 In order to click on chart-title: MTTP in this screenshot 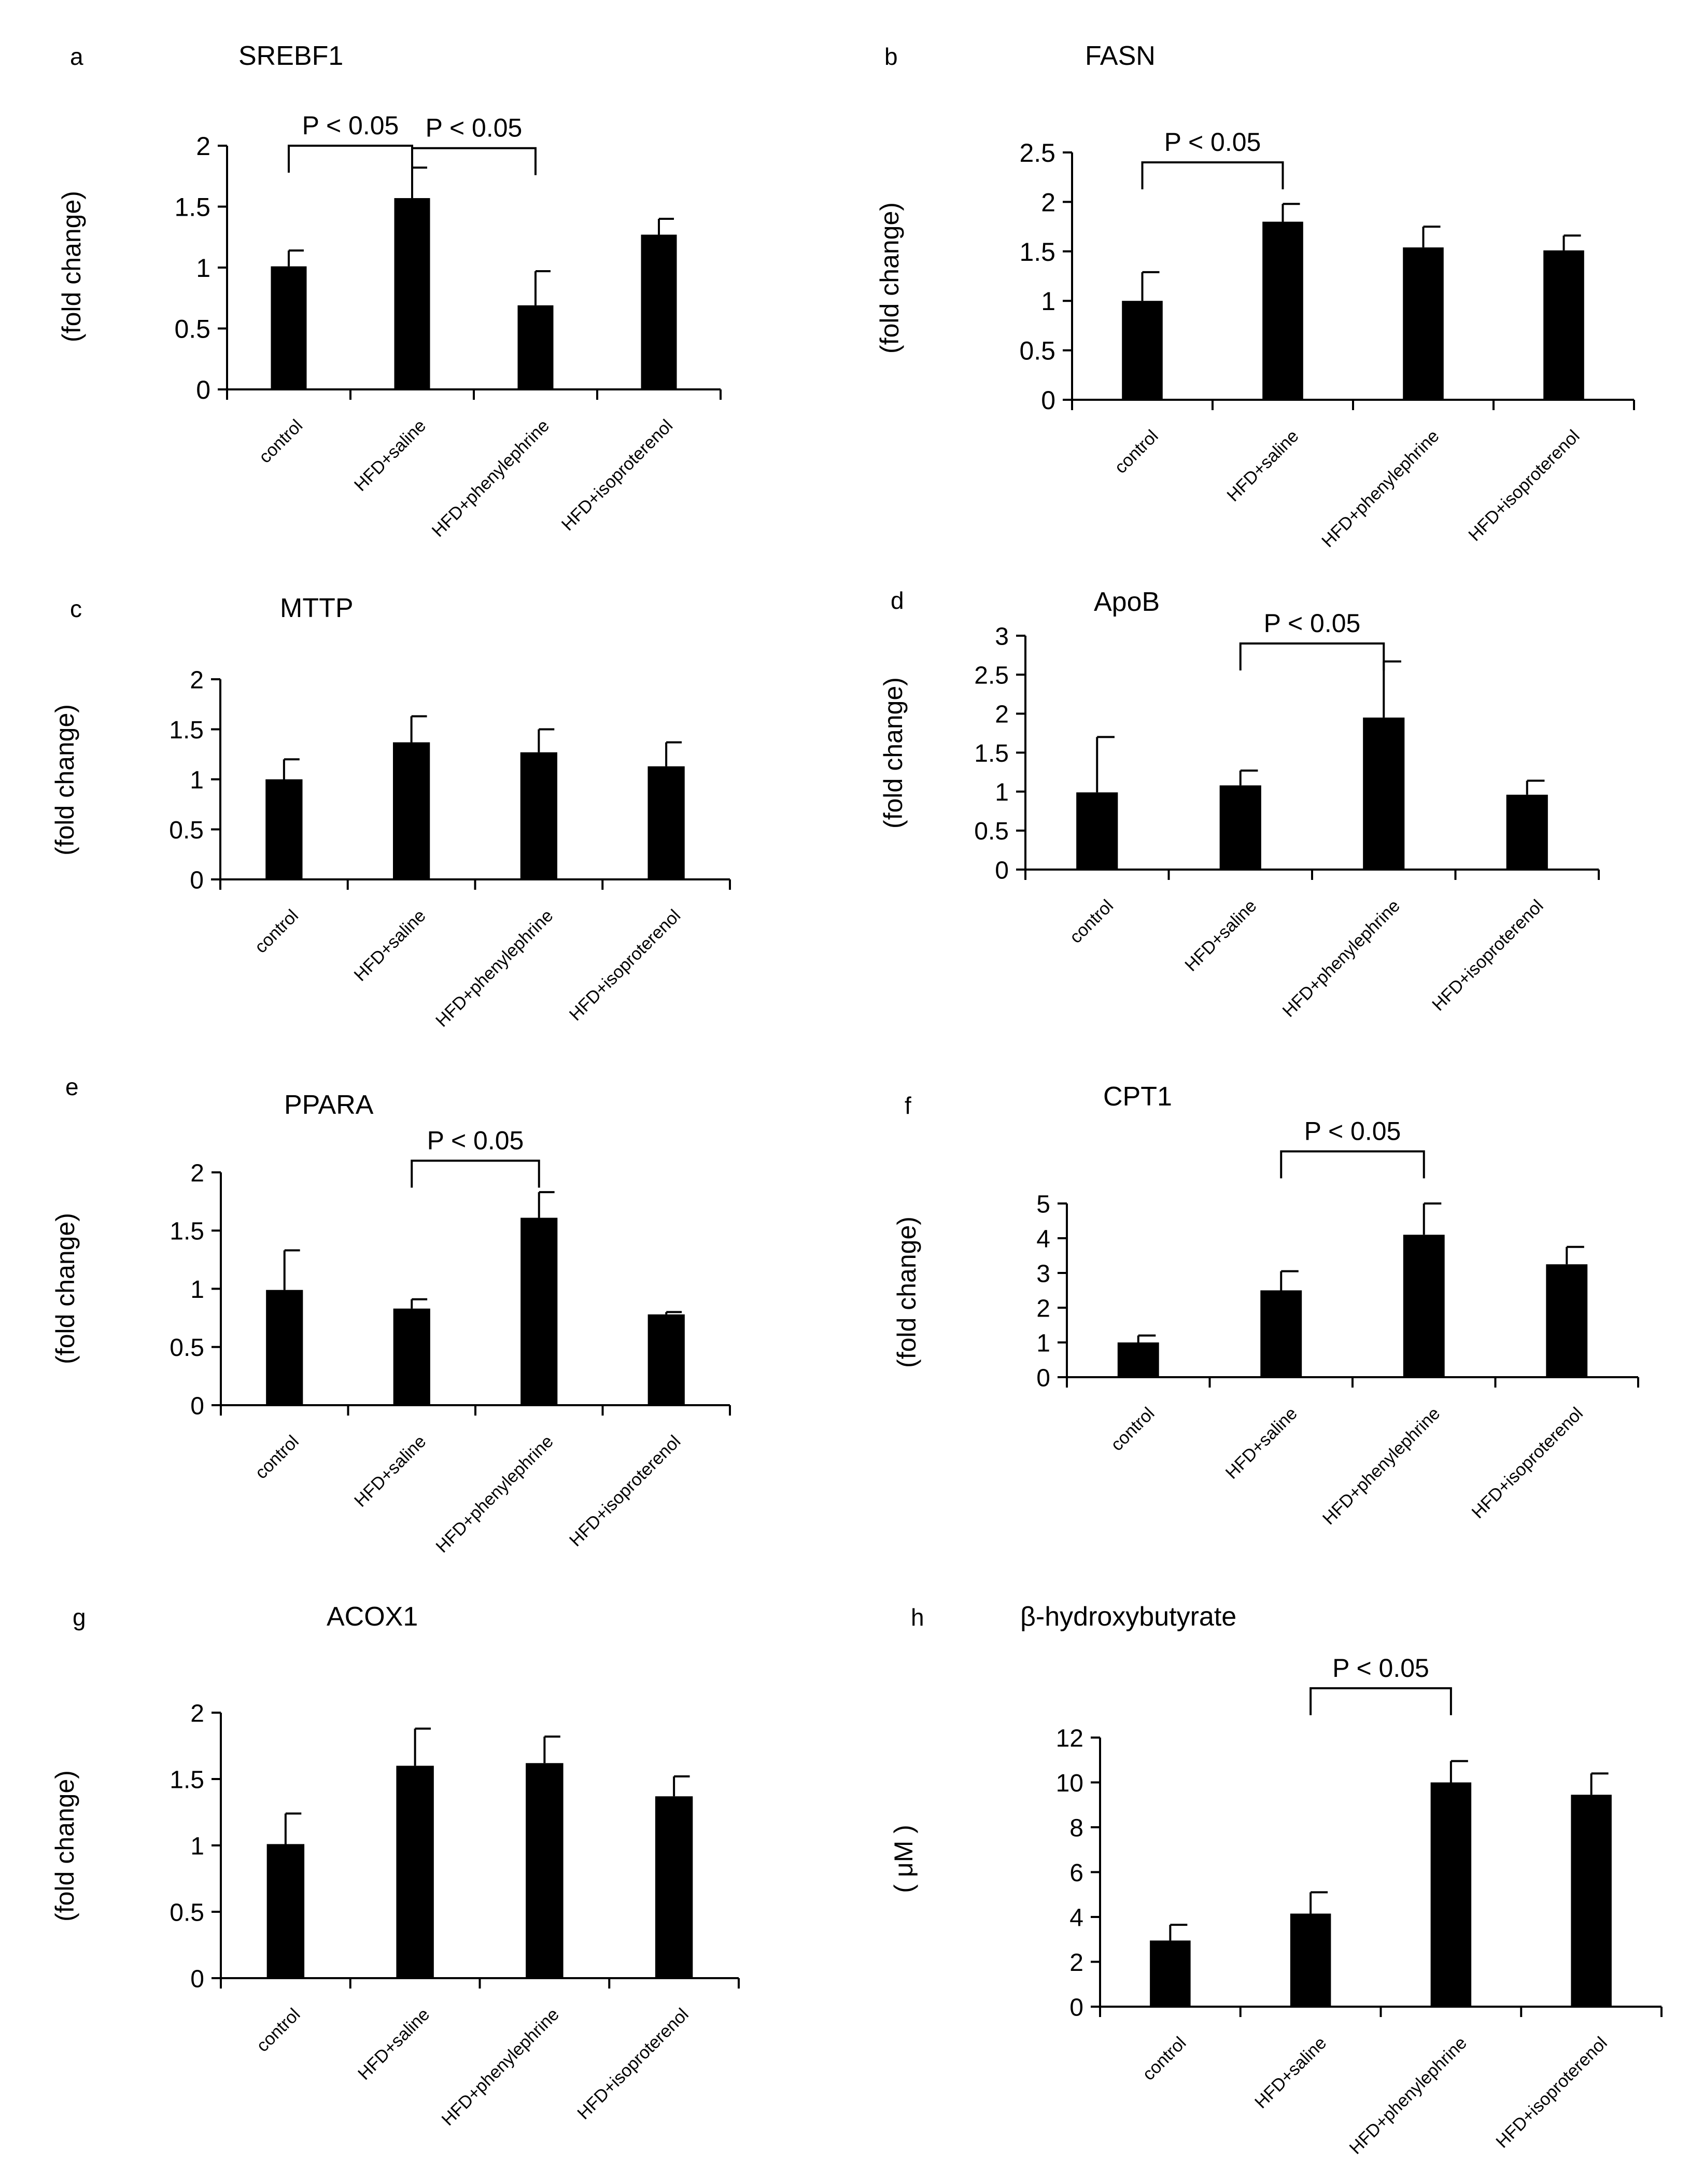, I will do `click(317, 608)`.